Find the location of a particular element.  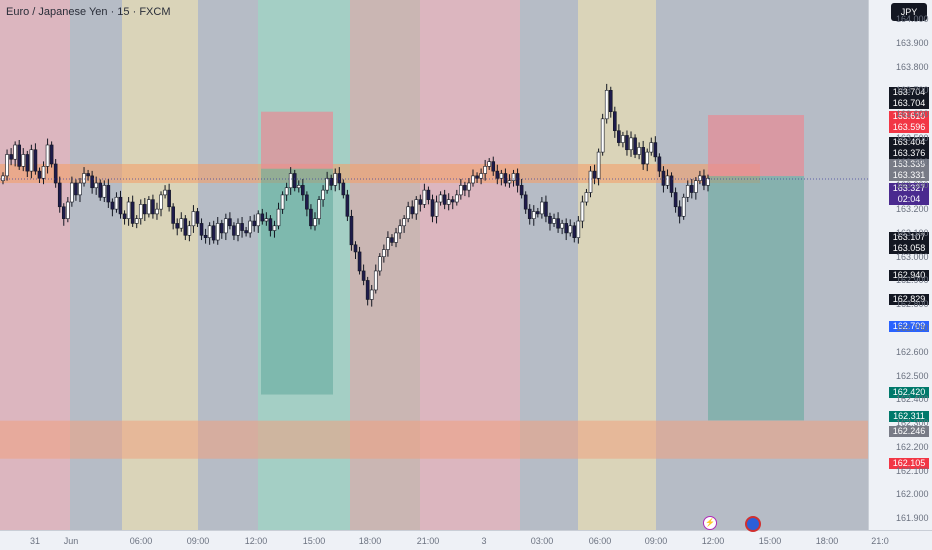

economic-event-icon is located at coordinates (753, 524).